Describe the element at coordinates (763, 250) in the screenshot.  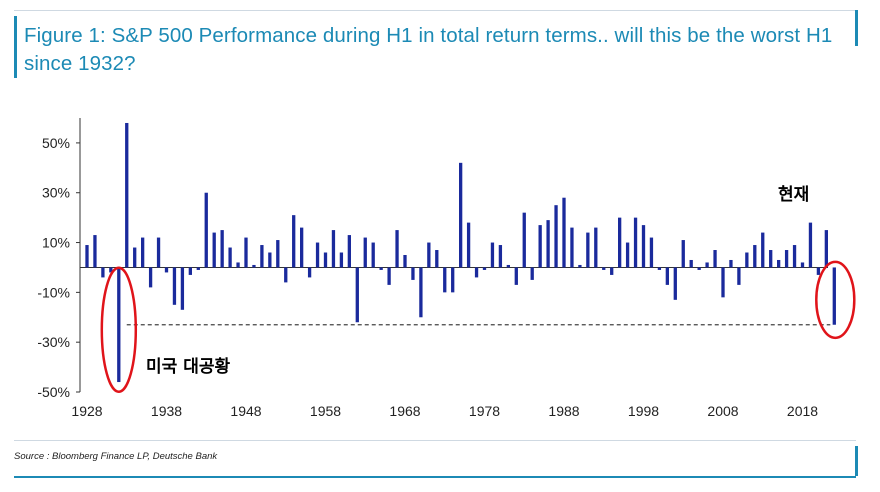
I see `bar-2013` at that location.